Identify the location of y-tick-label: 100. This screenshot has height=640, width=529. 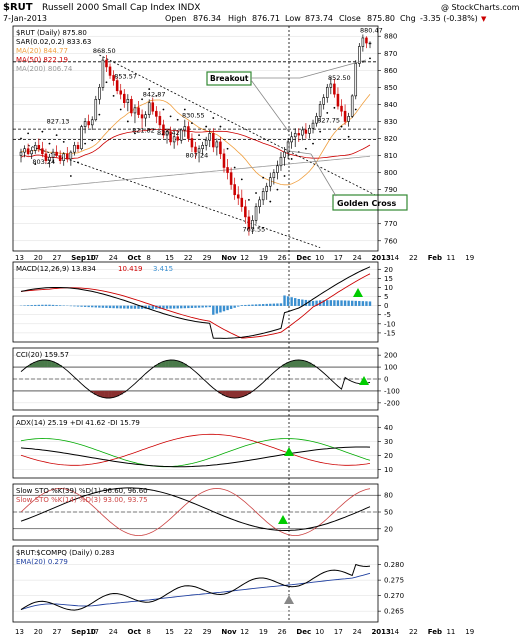
(390, 368).